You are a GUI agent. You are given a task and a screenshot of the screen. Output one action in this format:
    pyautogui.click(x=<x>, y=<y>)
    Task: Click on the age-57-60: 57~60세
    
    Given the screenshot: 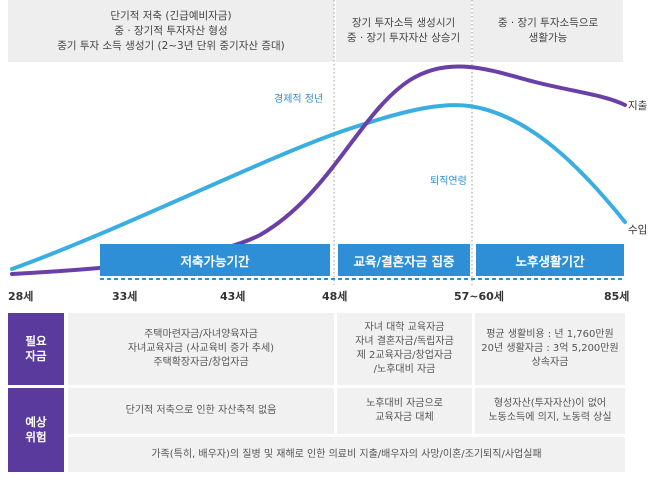 What is the action you would take?
    pyautogui.click(x=479, y=296)
    